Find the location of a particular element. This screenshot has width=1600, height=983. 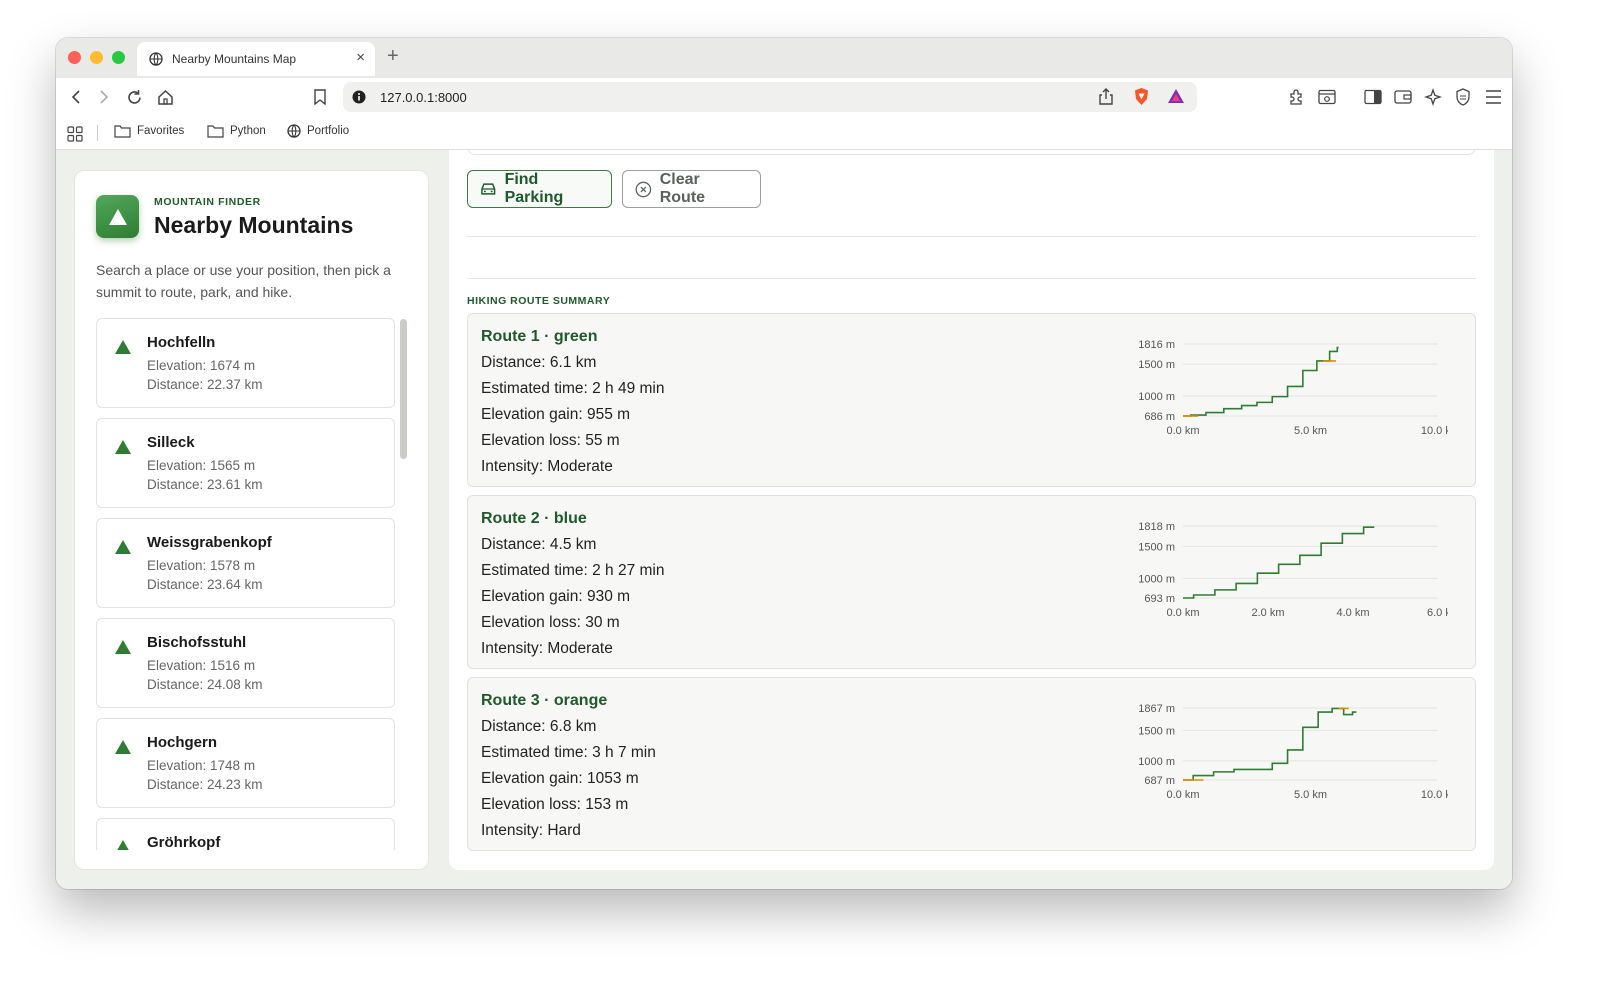

back-icon is located at coordinates (76, 97).